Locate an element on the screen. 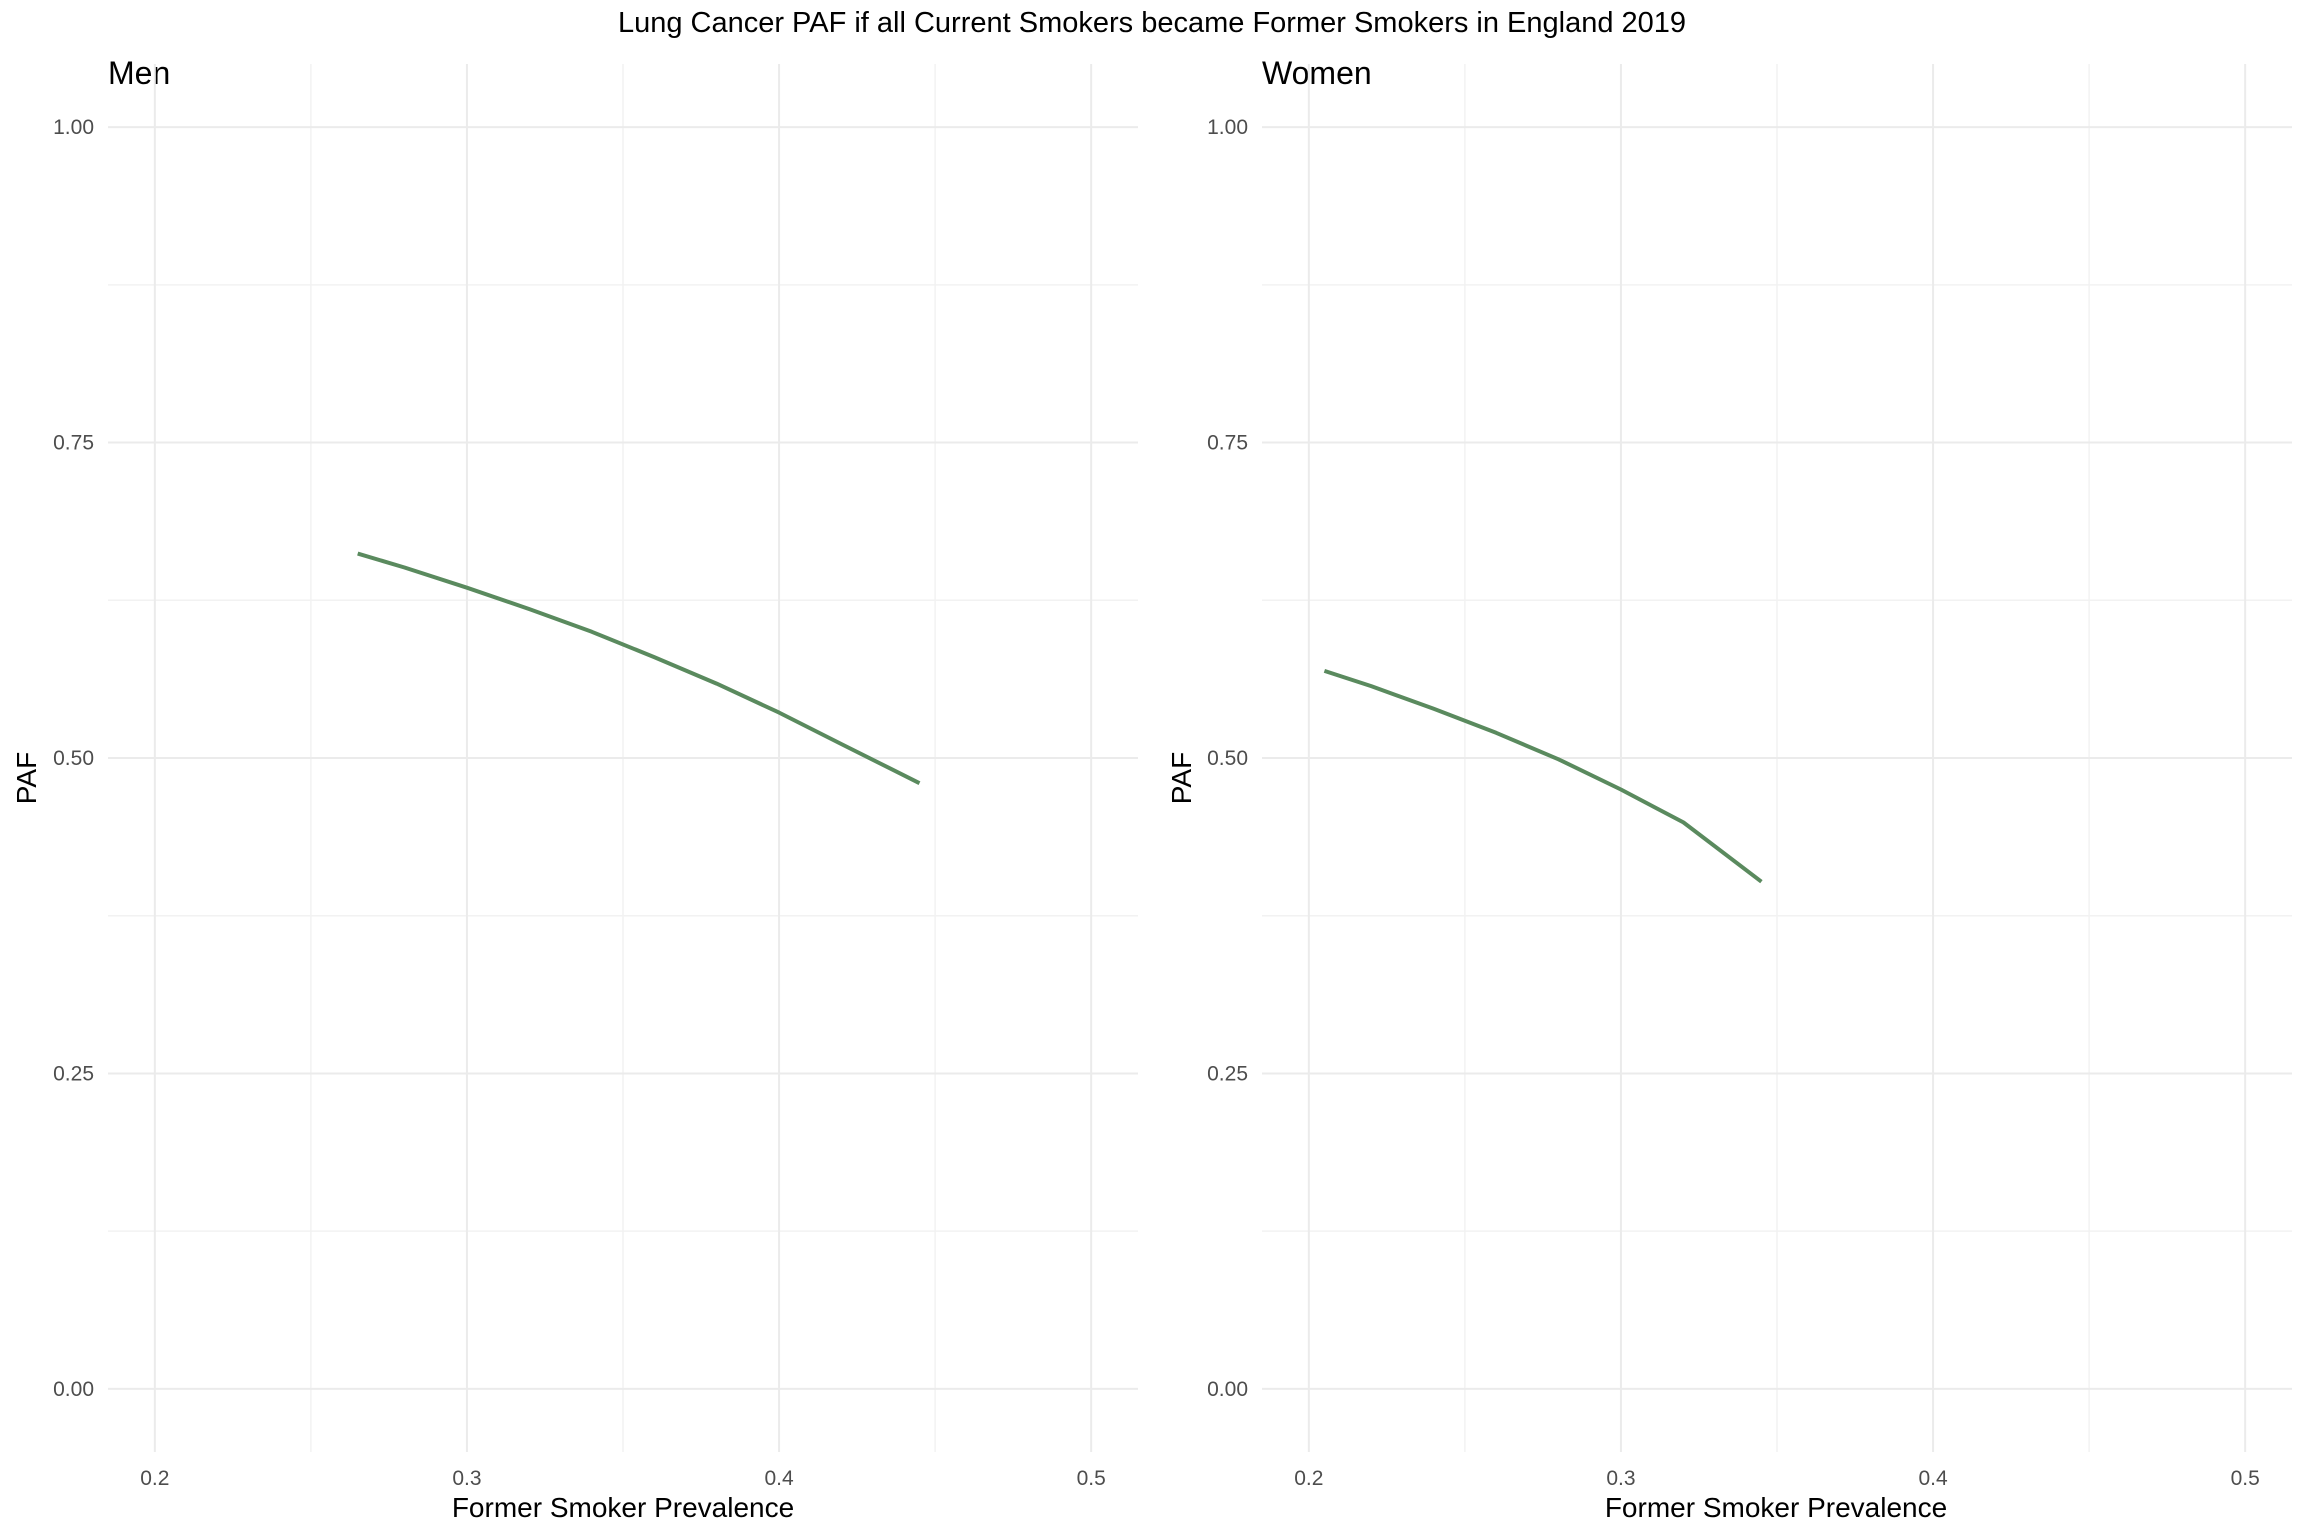  y-tick-labels-women: 0.00 0.25 0.50 0.75 1.00 is located at coordinates (1227, 758).